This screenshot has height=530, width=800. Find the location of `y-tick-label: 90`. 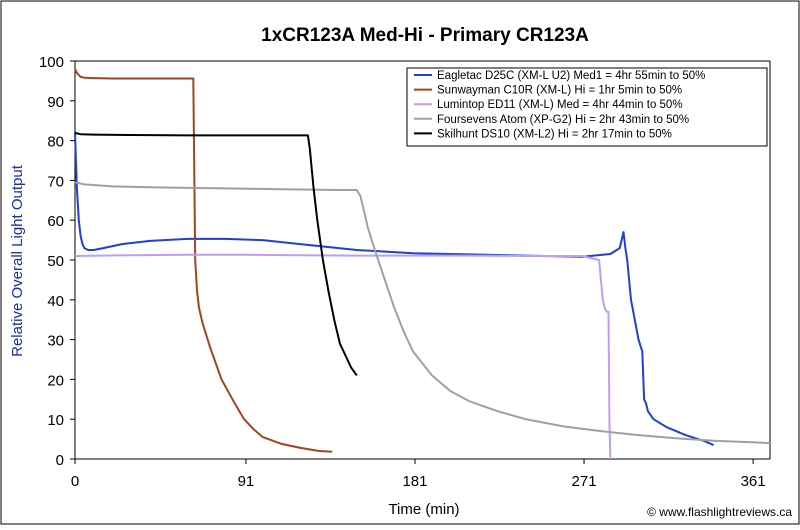

y-tick-label: 90 is located at coordinates (55, 102).